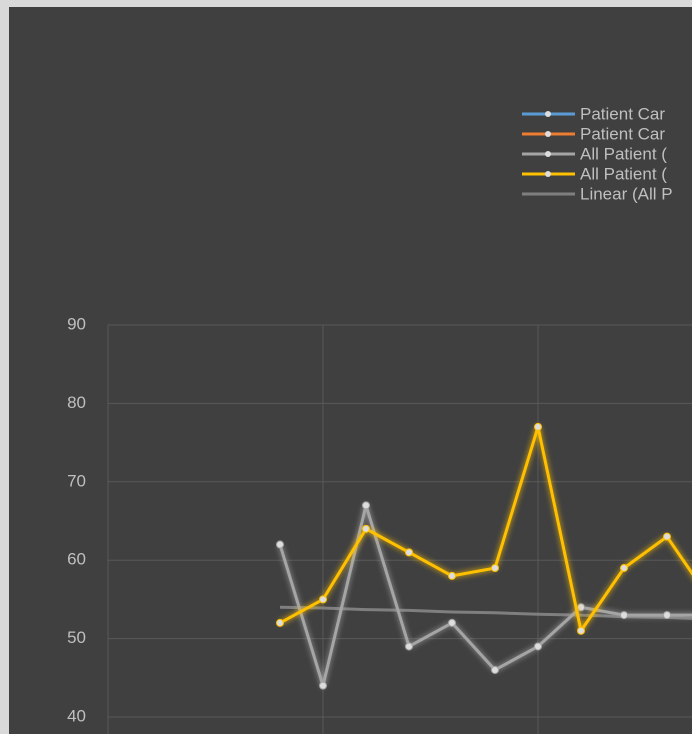 This screenshot has height=734, width=692. I want to click on y-tick-label: 40, so click(76, 715).